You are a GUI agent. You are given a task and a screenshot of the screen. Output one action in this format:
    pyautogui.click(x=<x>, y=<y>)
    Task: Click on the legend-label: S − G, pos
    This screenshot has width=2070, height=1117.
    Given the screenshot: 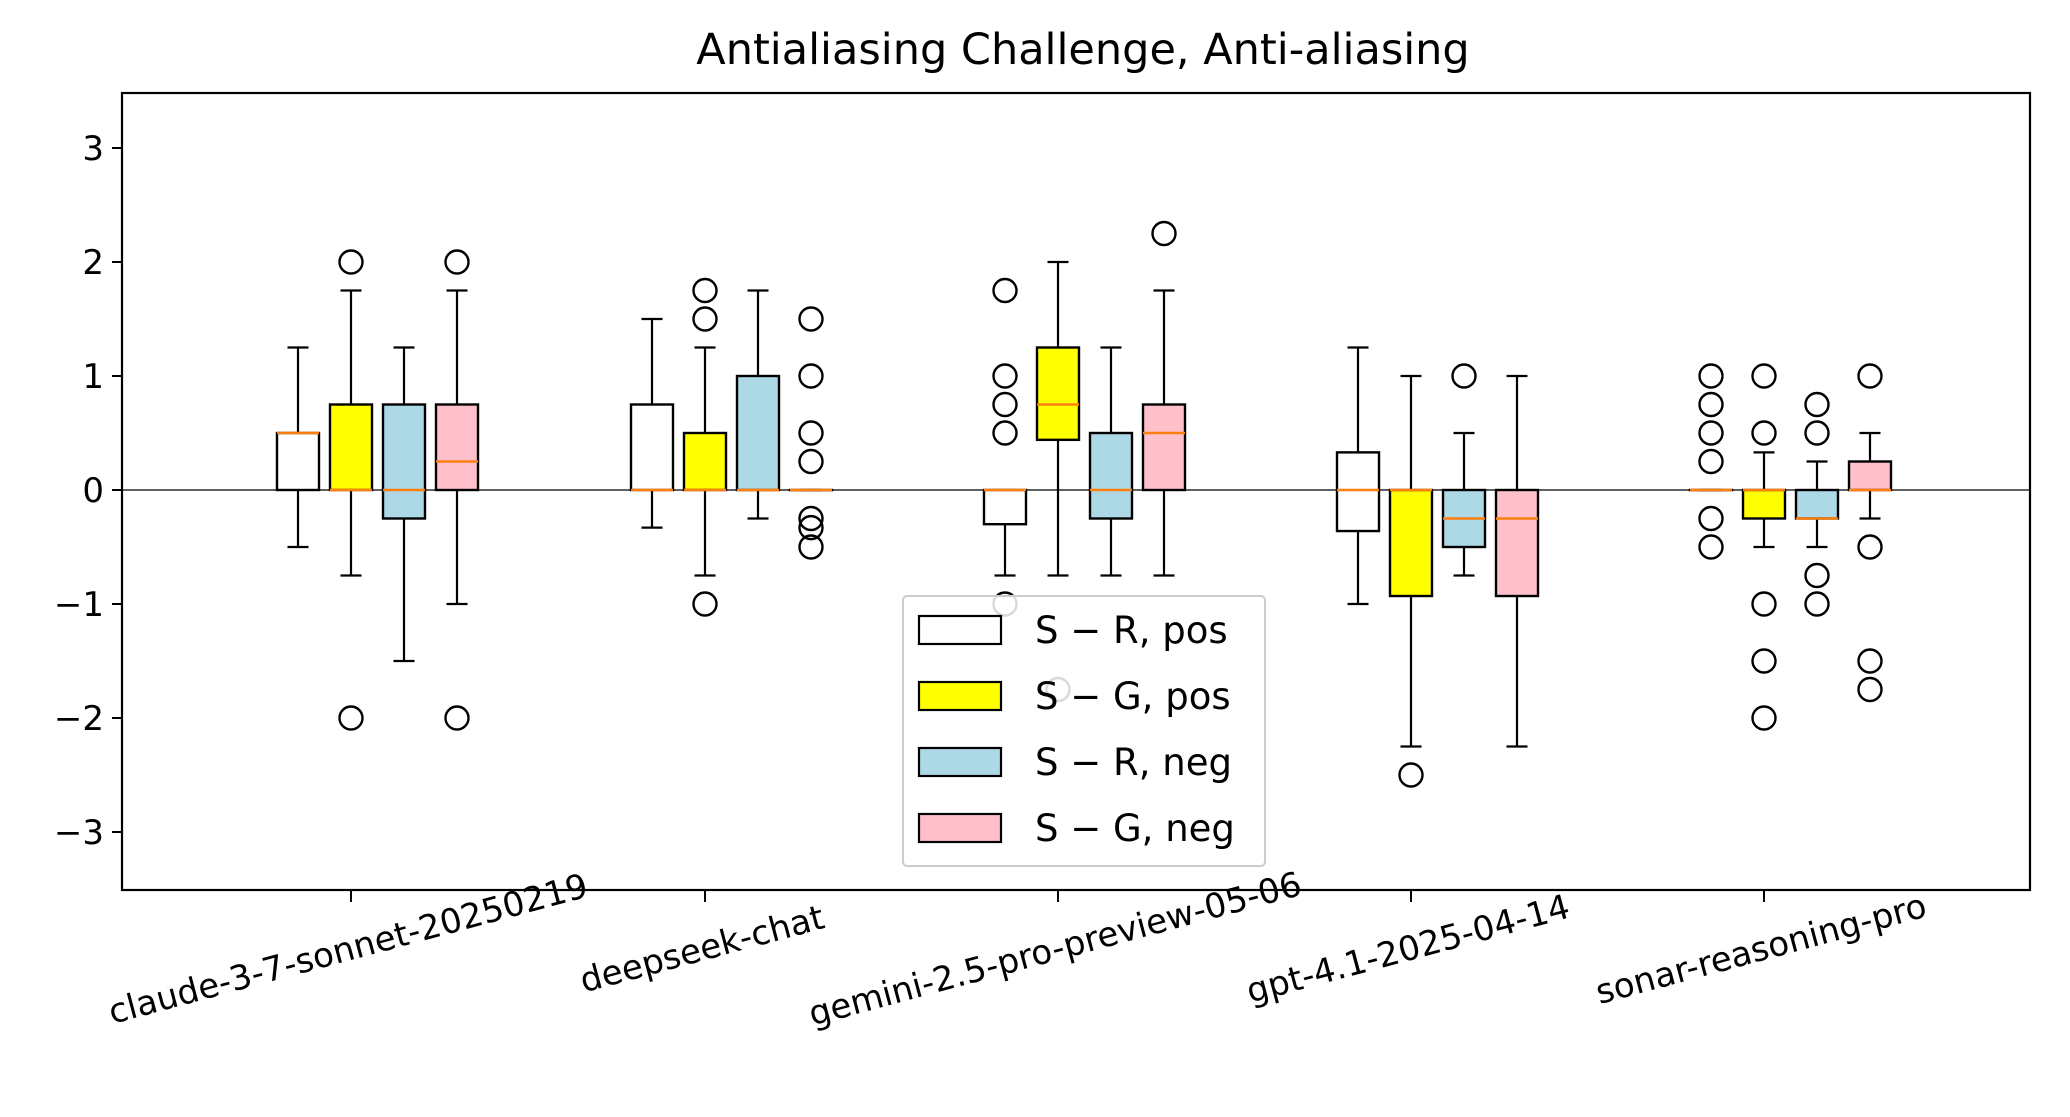 What is the action you would take?
    pyautogui.click(x=1133, y=696)
    